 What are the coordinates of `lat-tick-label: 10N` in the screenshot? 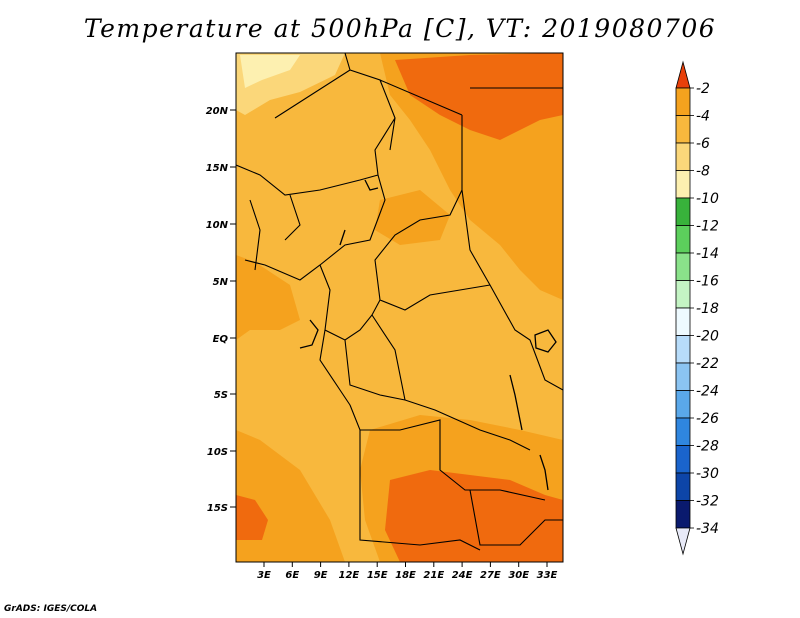 It's located at (217, 225).